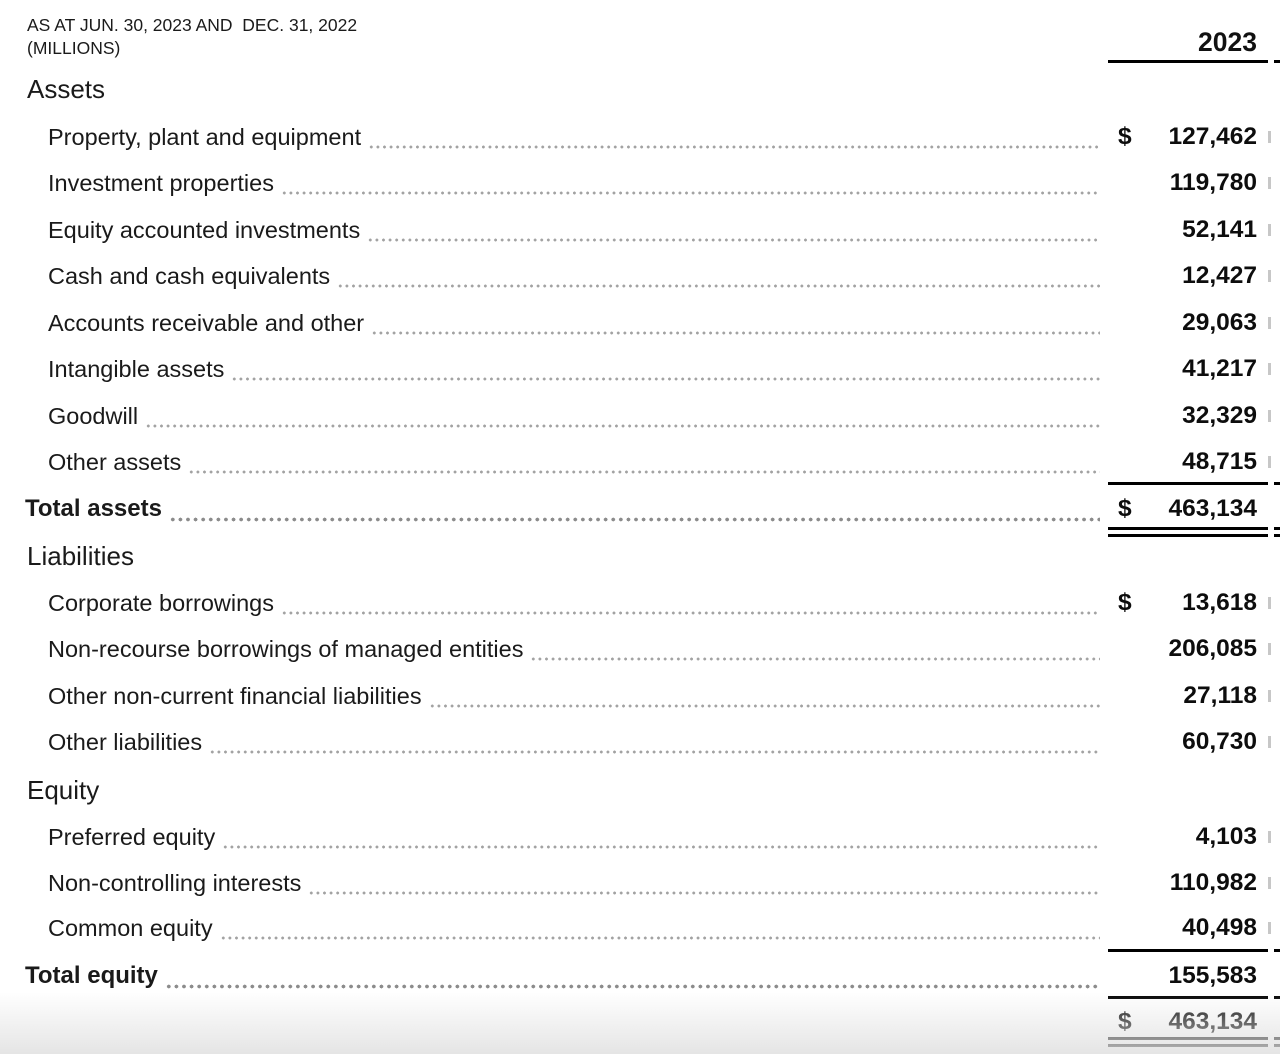  I want to click on section-heading-equity: Equity, so click(640, 790).